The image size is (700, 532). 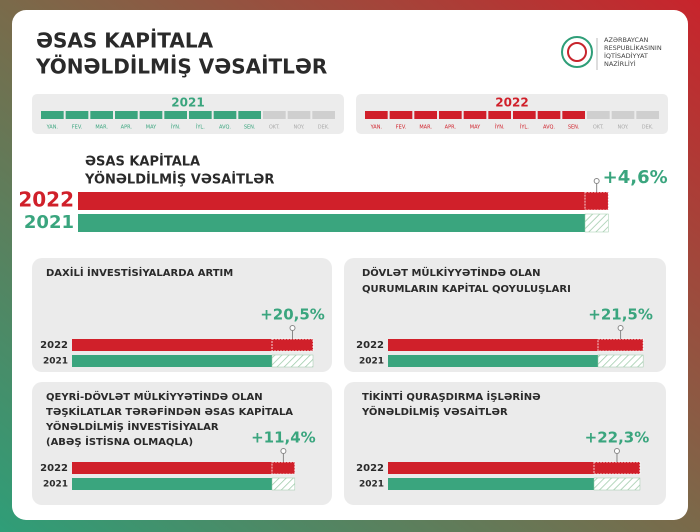 I want to click on panel-title: TƏŞKİLATLAR TƏRƏFİNDƏN ƏSAS KAPİTALA, so click(x=169, y=411).